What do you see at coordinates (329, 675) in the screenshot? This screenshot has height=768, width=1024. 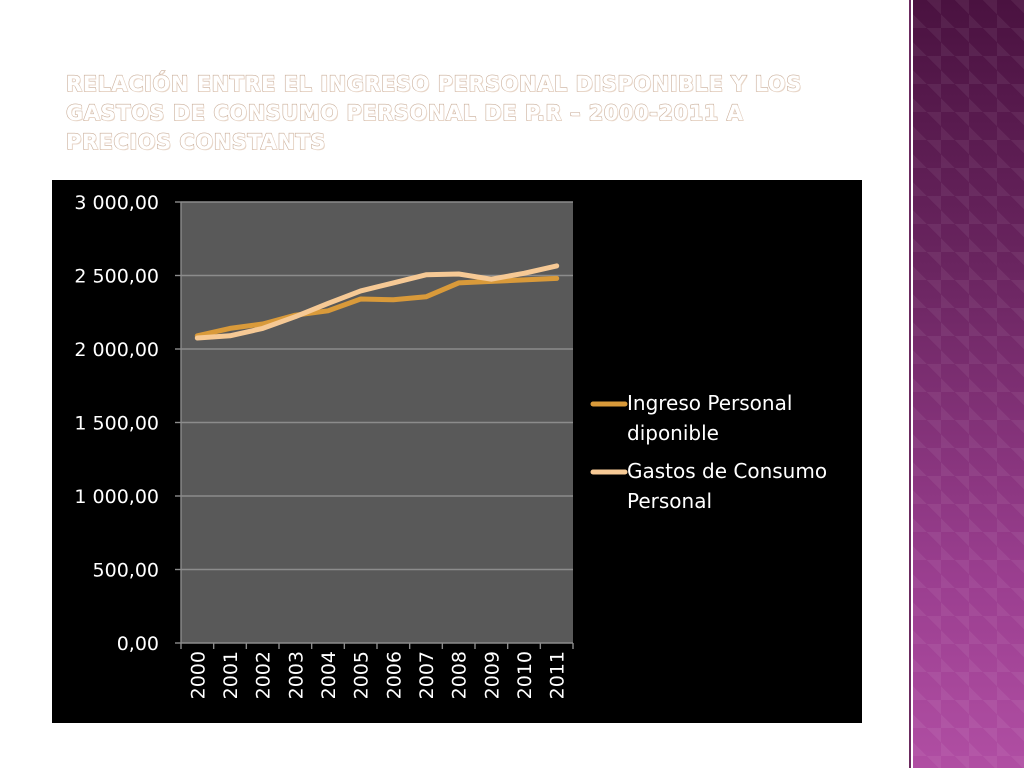 I see `x-tick-label: 2004` at bounding box center [329, 675].